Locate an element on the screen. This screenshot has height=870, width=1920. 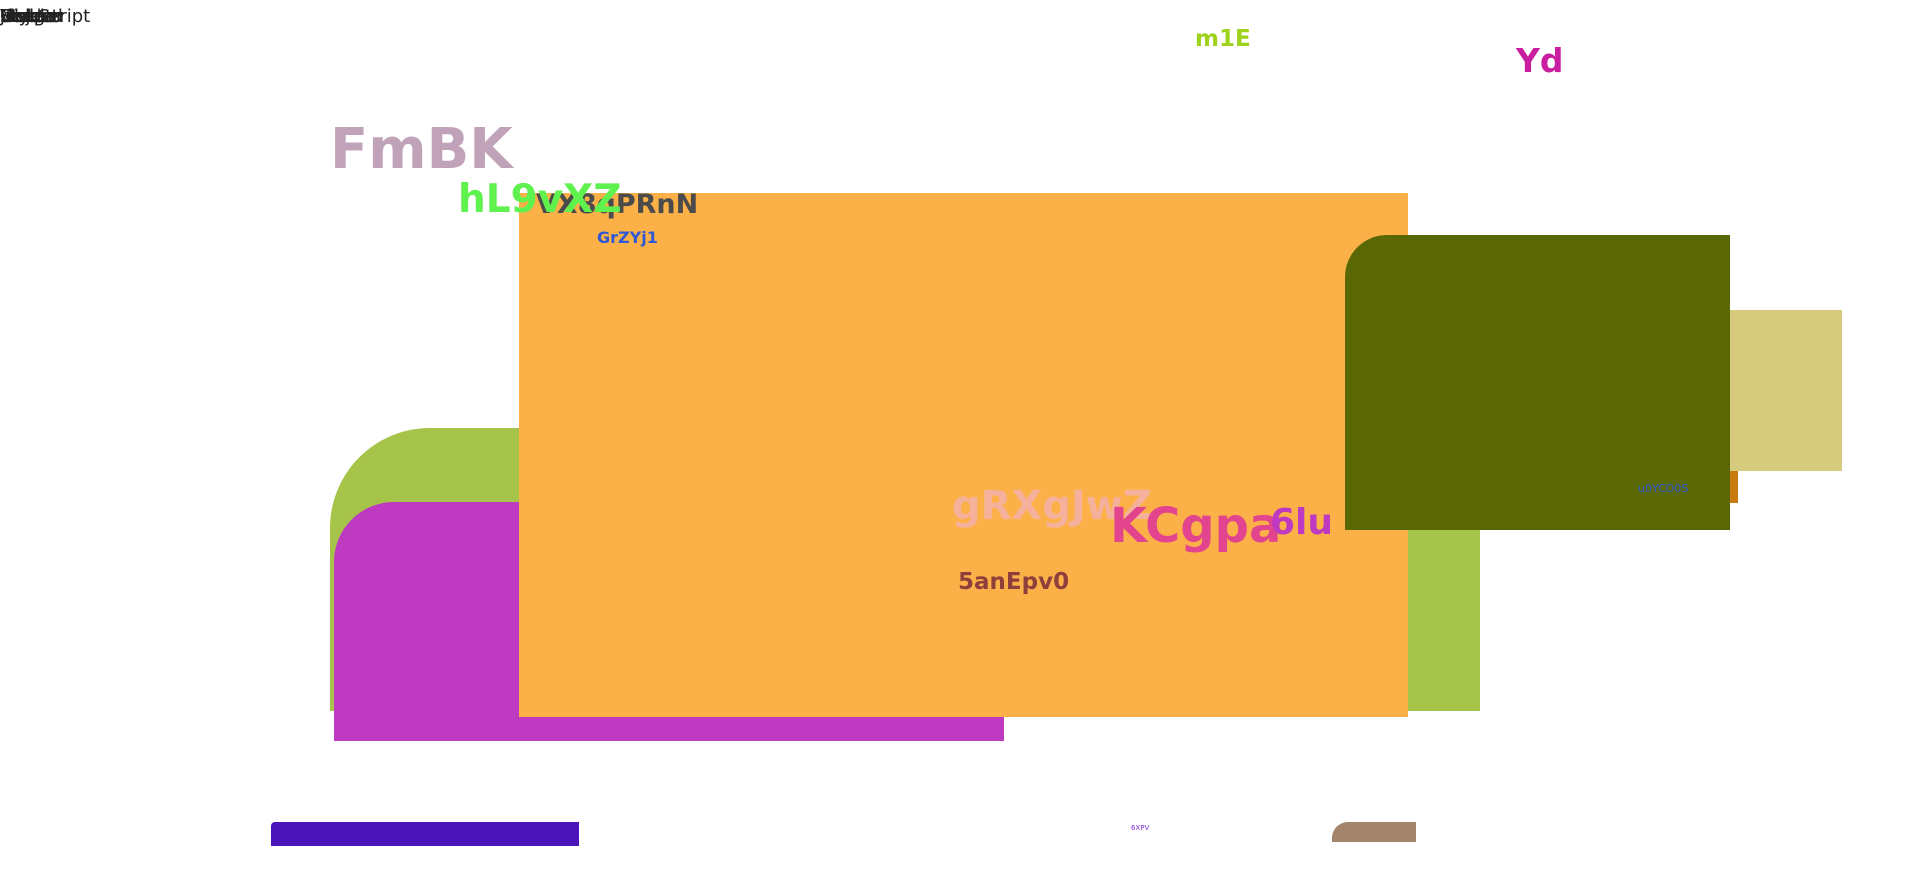
label-vx8: VX8qPRnN is located at coordinates (617, 204).